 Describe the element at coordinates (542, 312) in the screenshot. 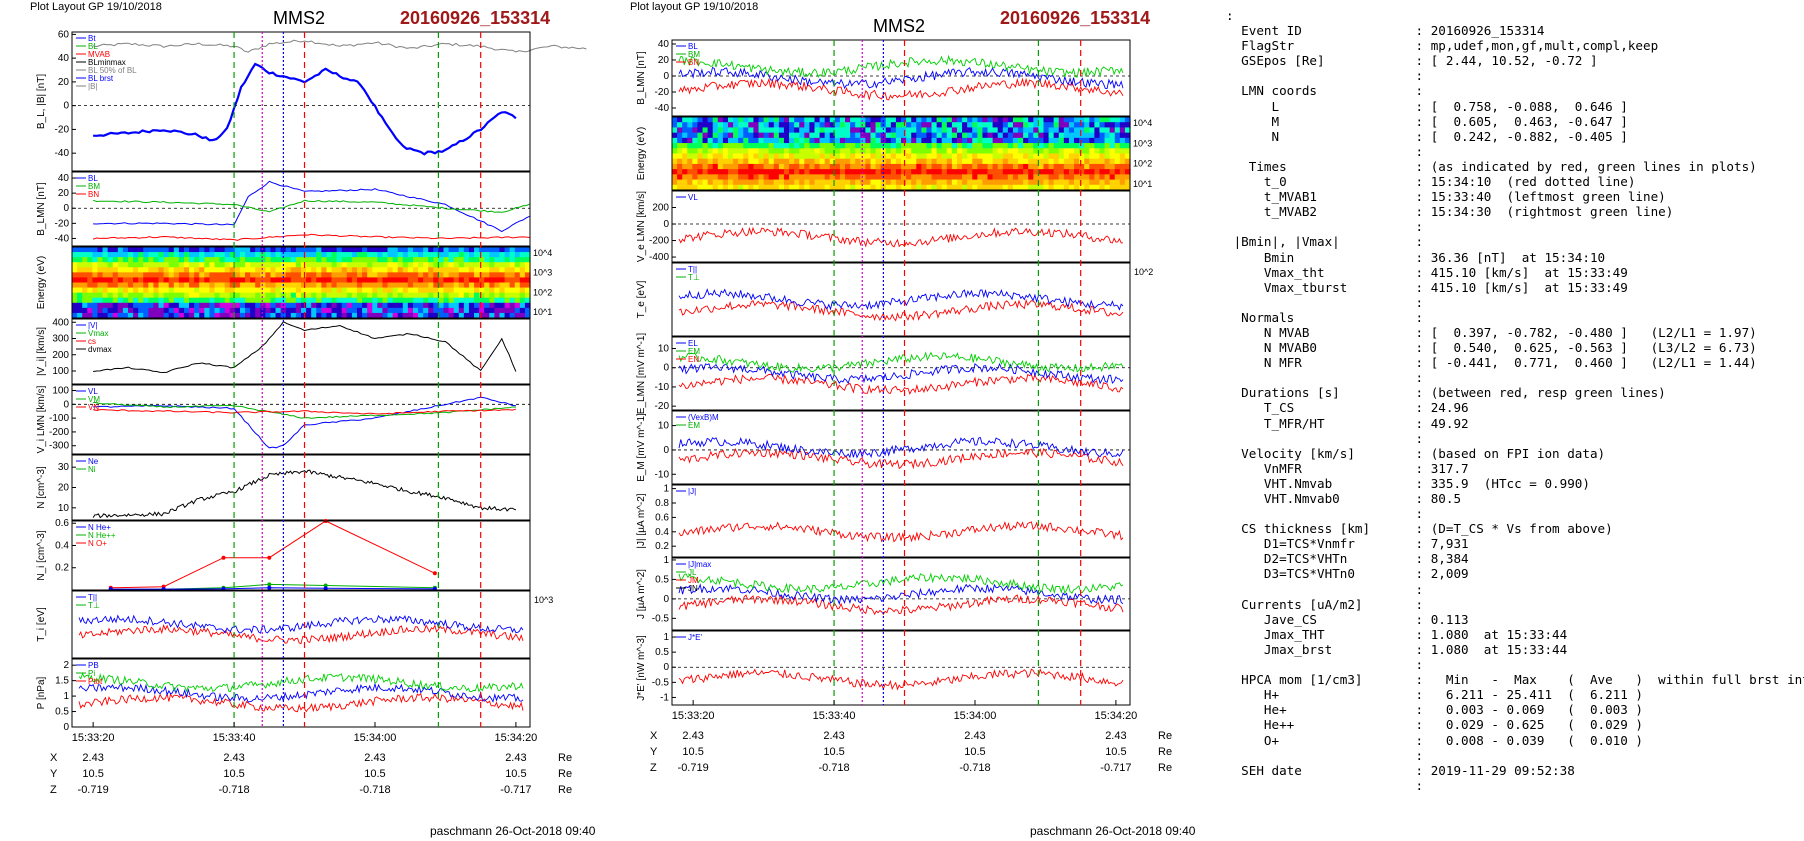

I see `energy-tick-label: 10^1` at that location.